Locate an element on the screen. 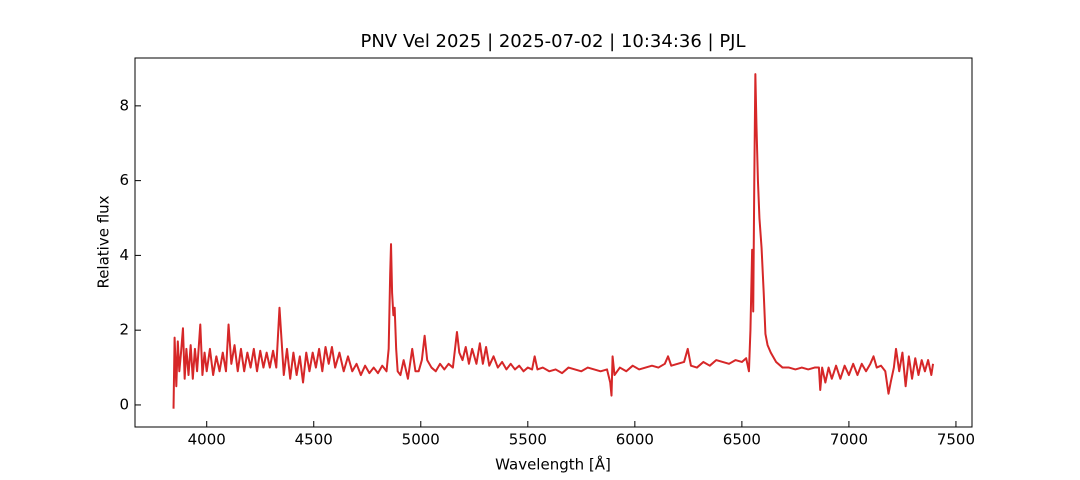 Image resolution: width=1080 pixels, height=480 pixels. y-tick-label: 8 is located at coordinates (124, 105).